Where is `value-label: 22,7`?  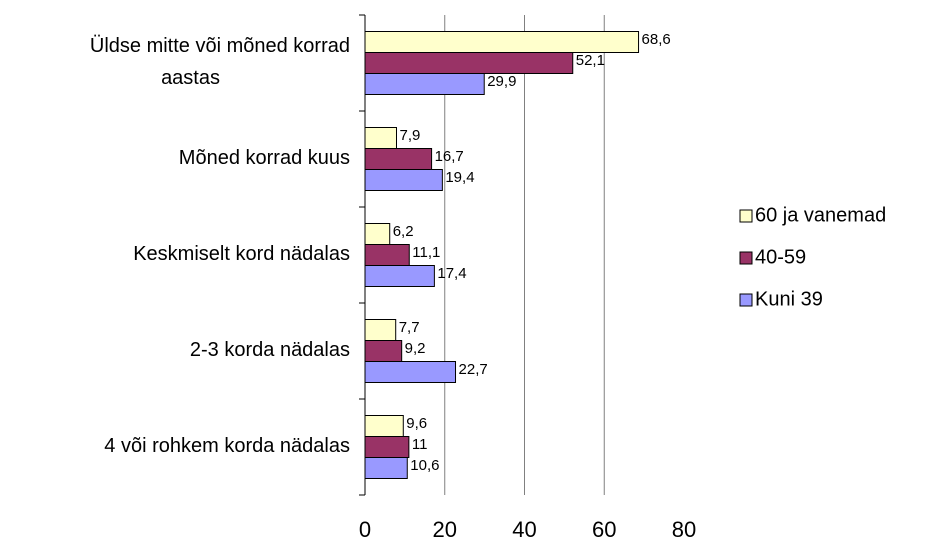
value-label: 22,7 is located at coordinates (473, 369).